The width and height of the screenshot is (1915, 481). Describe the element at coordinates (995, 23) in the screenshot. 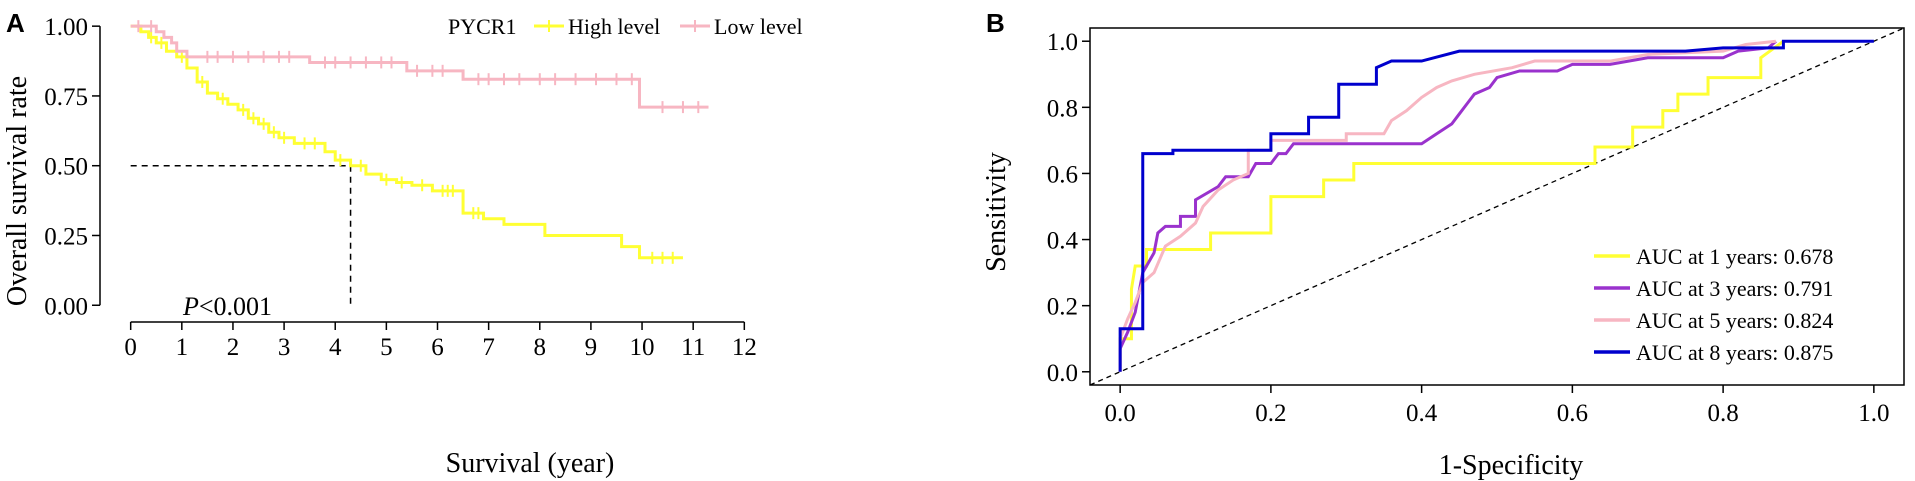

I see `panel-letter-b: B` at that location.